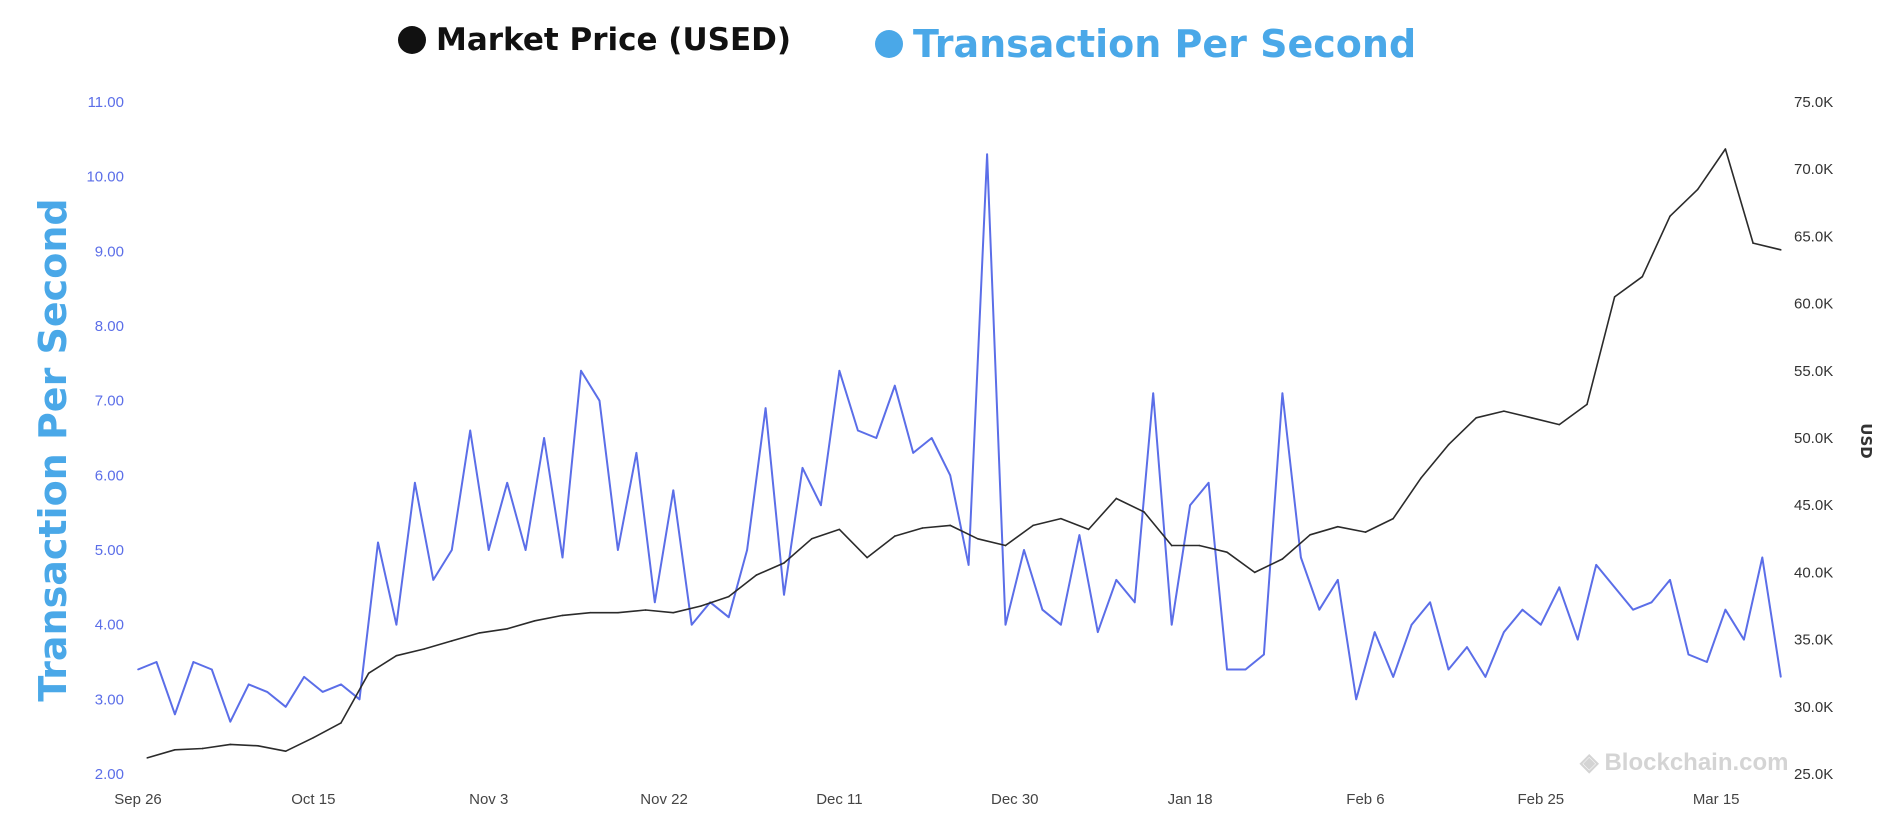 Image resolution: width=1892 pixels, height=816 pixels. I want to click on y-right-tick-label: 45.0K, so click(1813, 505).